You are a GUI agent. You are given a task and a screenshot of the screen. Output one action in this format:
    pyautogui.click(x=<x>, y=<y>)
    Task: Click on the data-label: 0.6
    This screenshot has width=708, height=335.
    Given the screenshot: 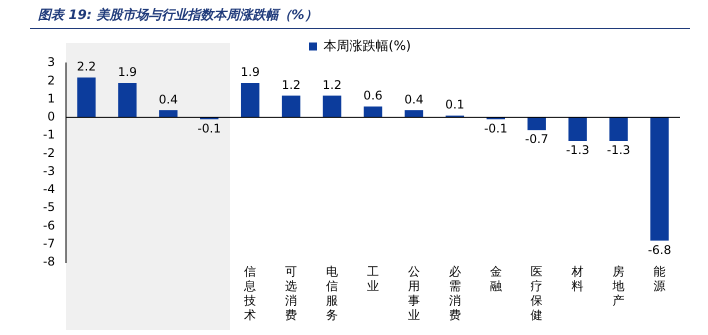 What is the action you would take?
    pyautogui.click(x=373, y=95)
    